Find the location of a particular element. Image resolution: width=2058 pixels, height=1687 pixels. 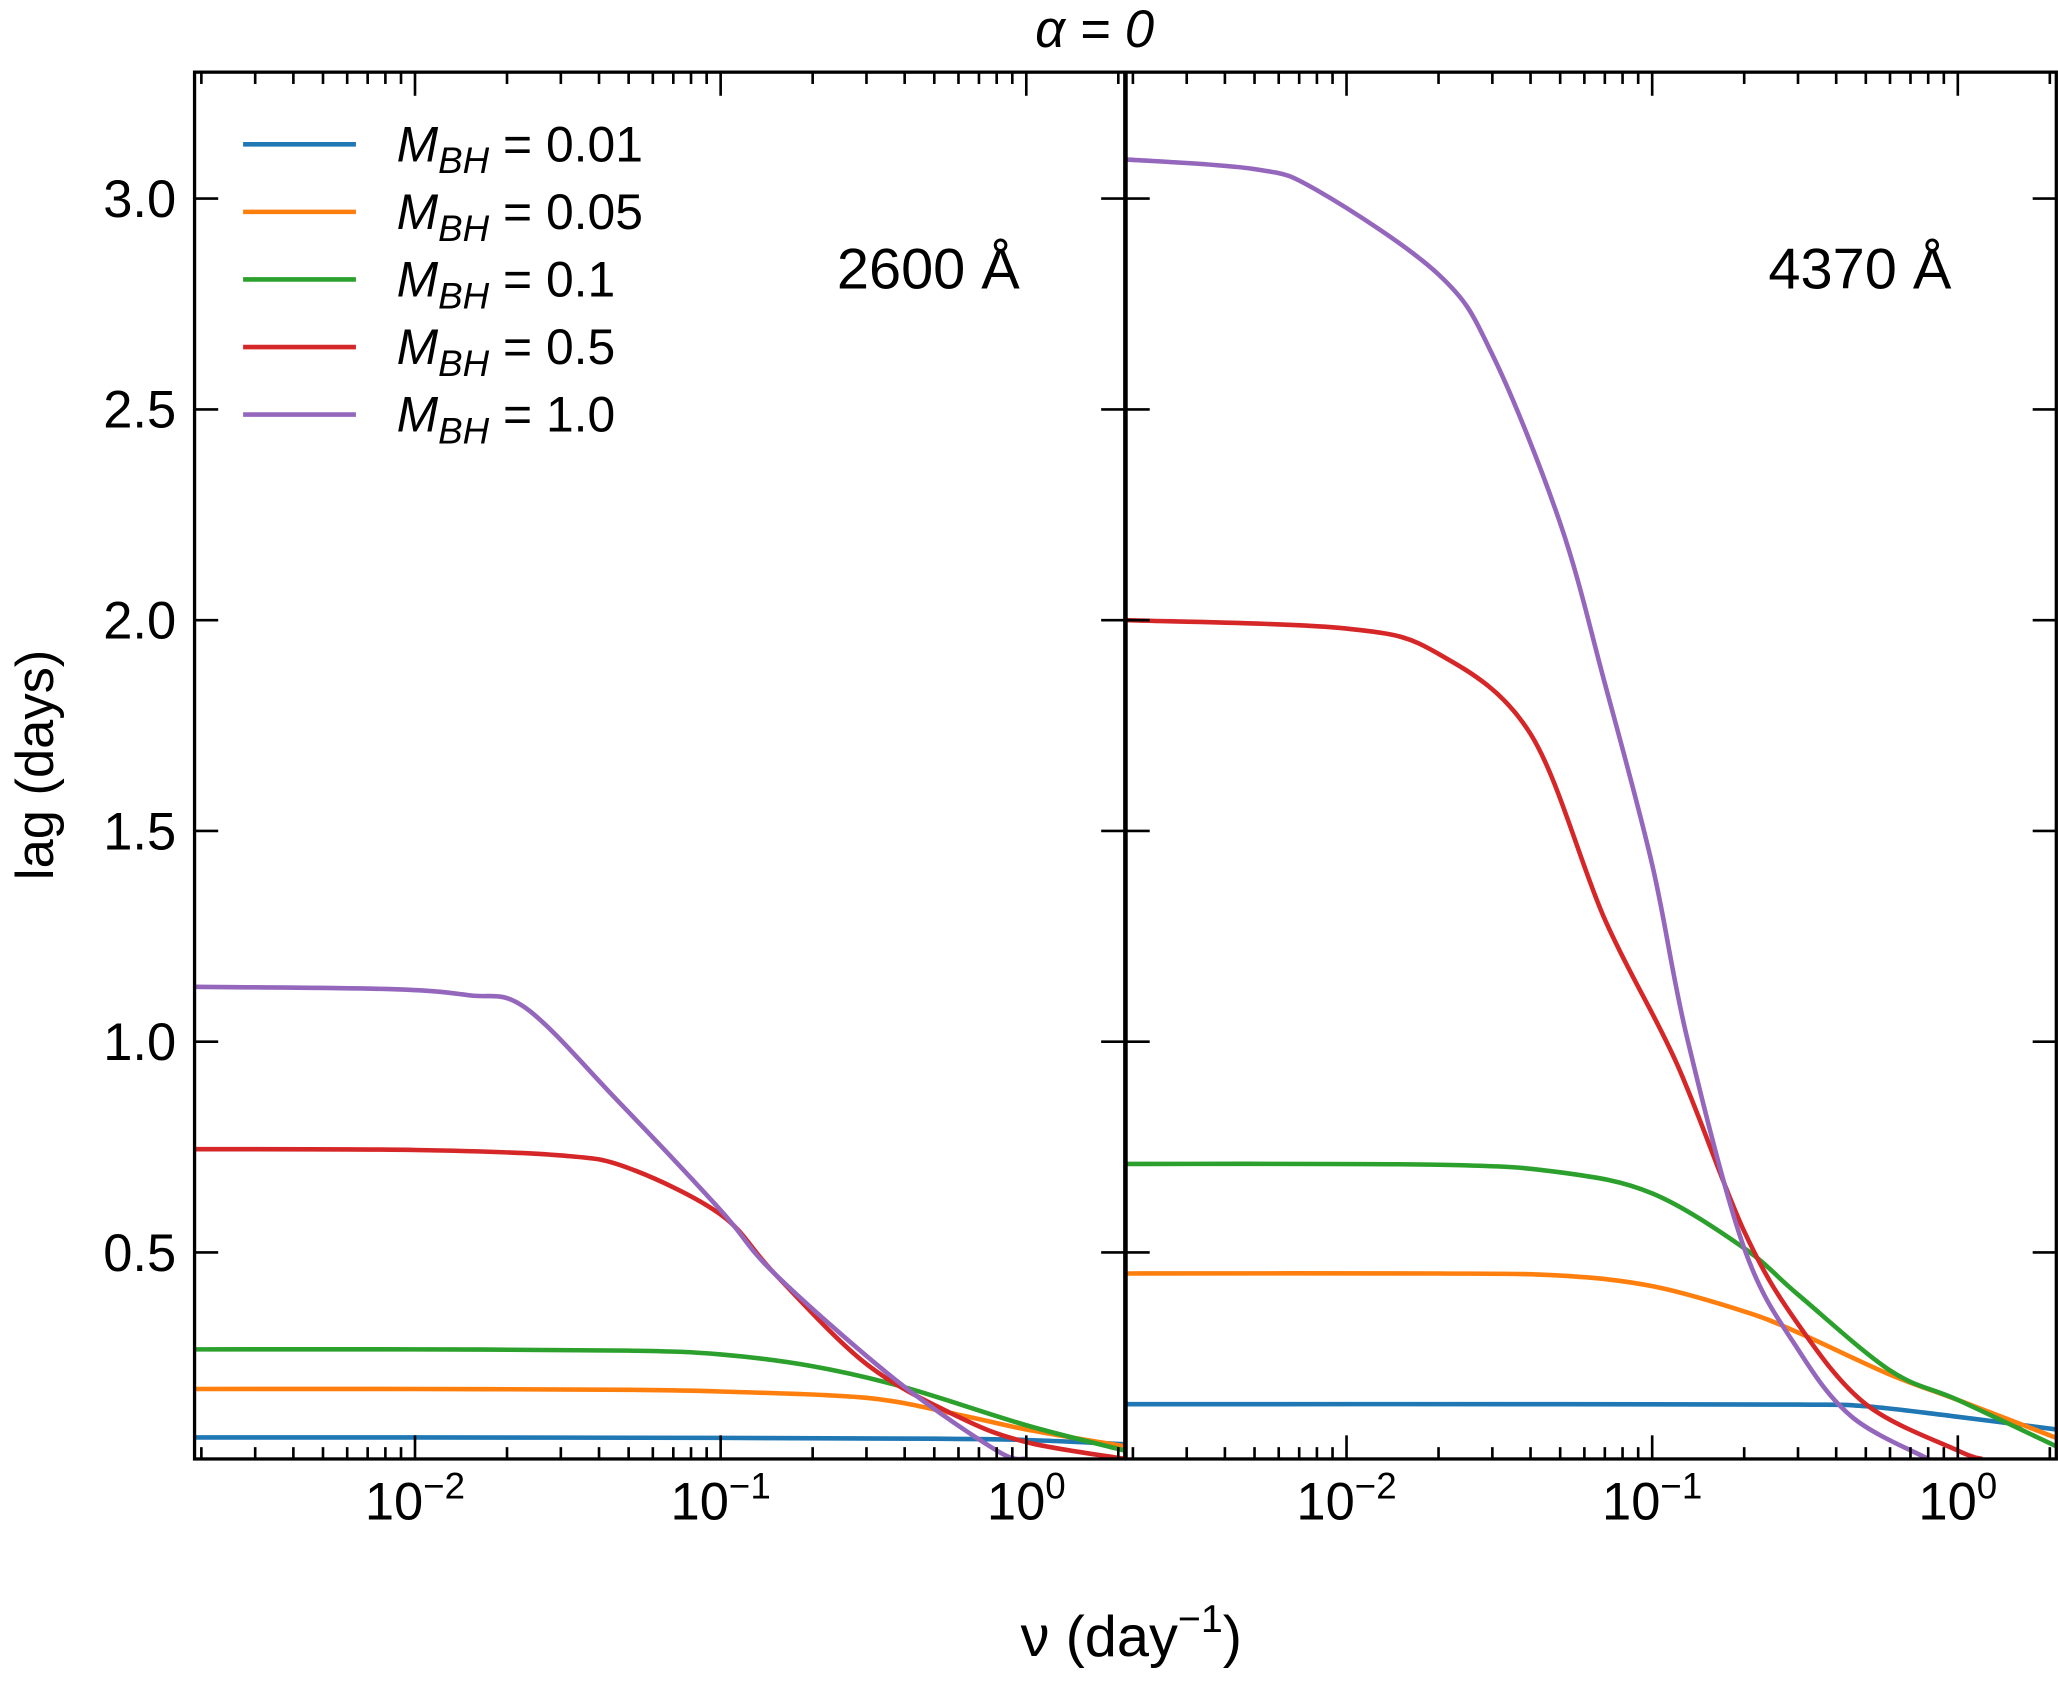

legend-label-5: MBH = 1.0 is located at coordinates (506, 419).